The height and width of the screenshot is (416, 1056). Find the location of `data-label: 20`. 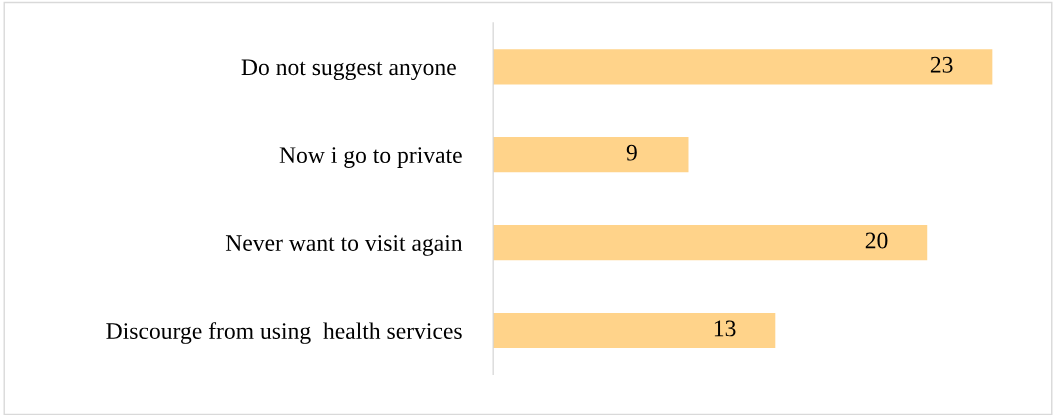

data-label: 20 is located at coordinates (876, 240).